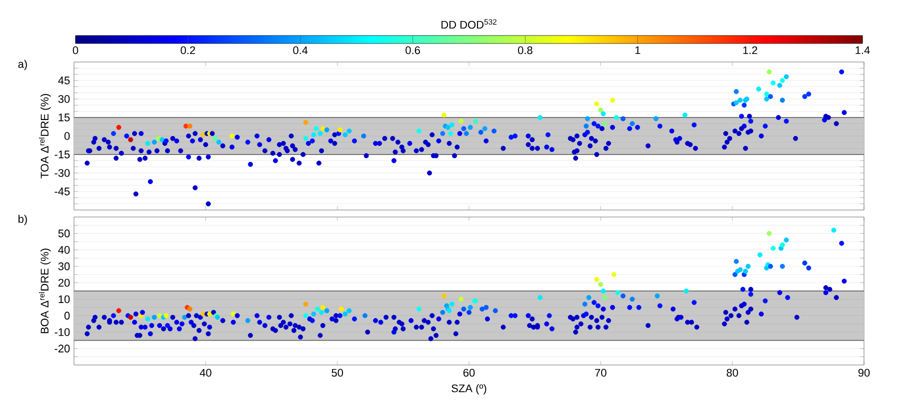 The image size is (924, 414). I want to click on x-axis-title: SZA (º), so click(469, 389).